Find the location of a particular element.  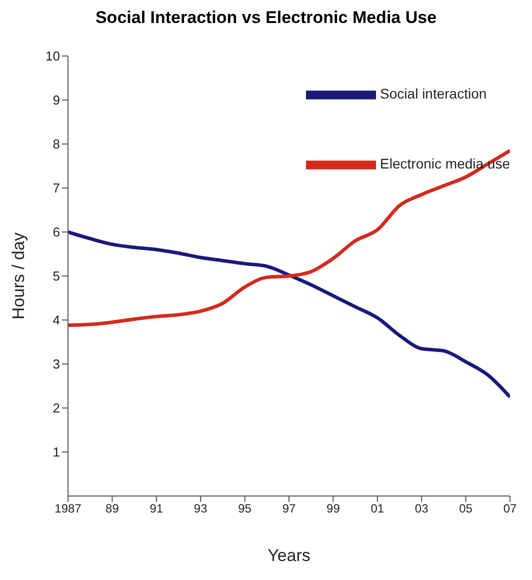

x-tick-label: 01 is located at coordinates (377, 509).